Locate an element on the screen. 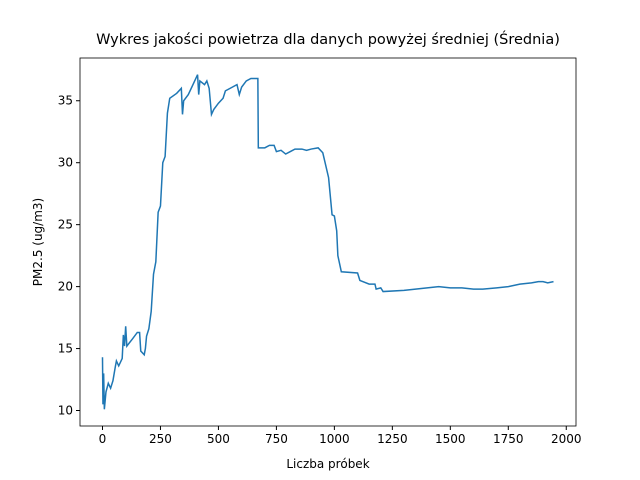 Image resolution: width=640 pixels, height=480 pixels. x-axis-label: Liczba próbek is located at coordinates (327, 464).